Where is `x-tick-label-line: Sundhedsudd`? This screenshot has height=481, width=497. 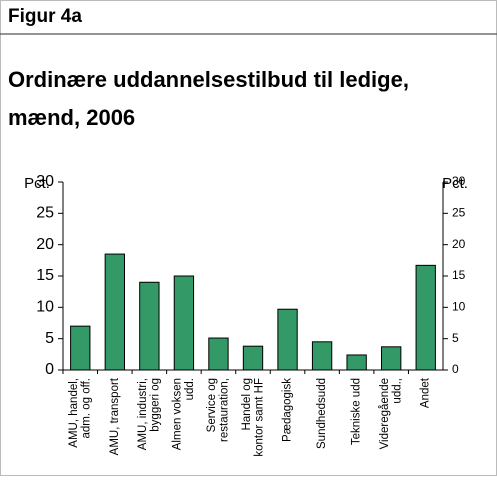
x-tick-label-line: Sundhedsudd is located at coordinates (322, 413).